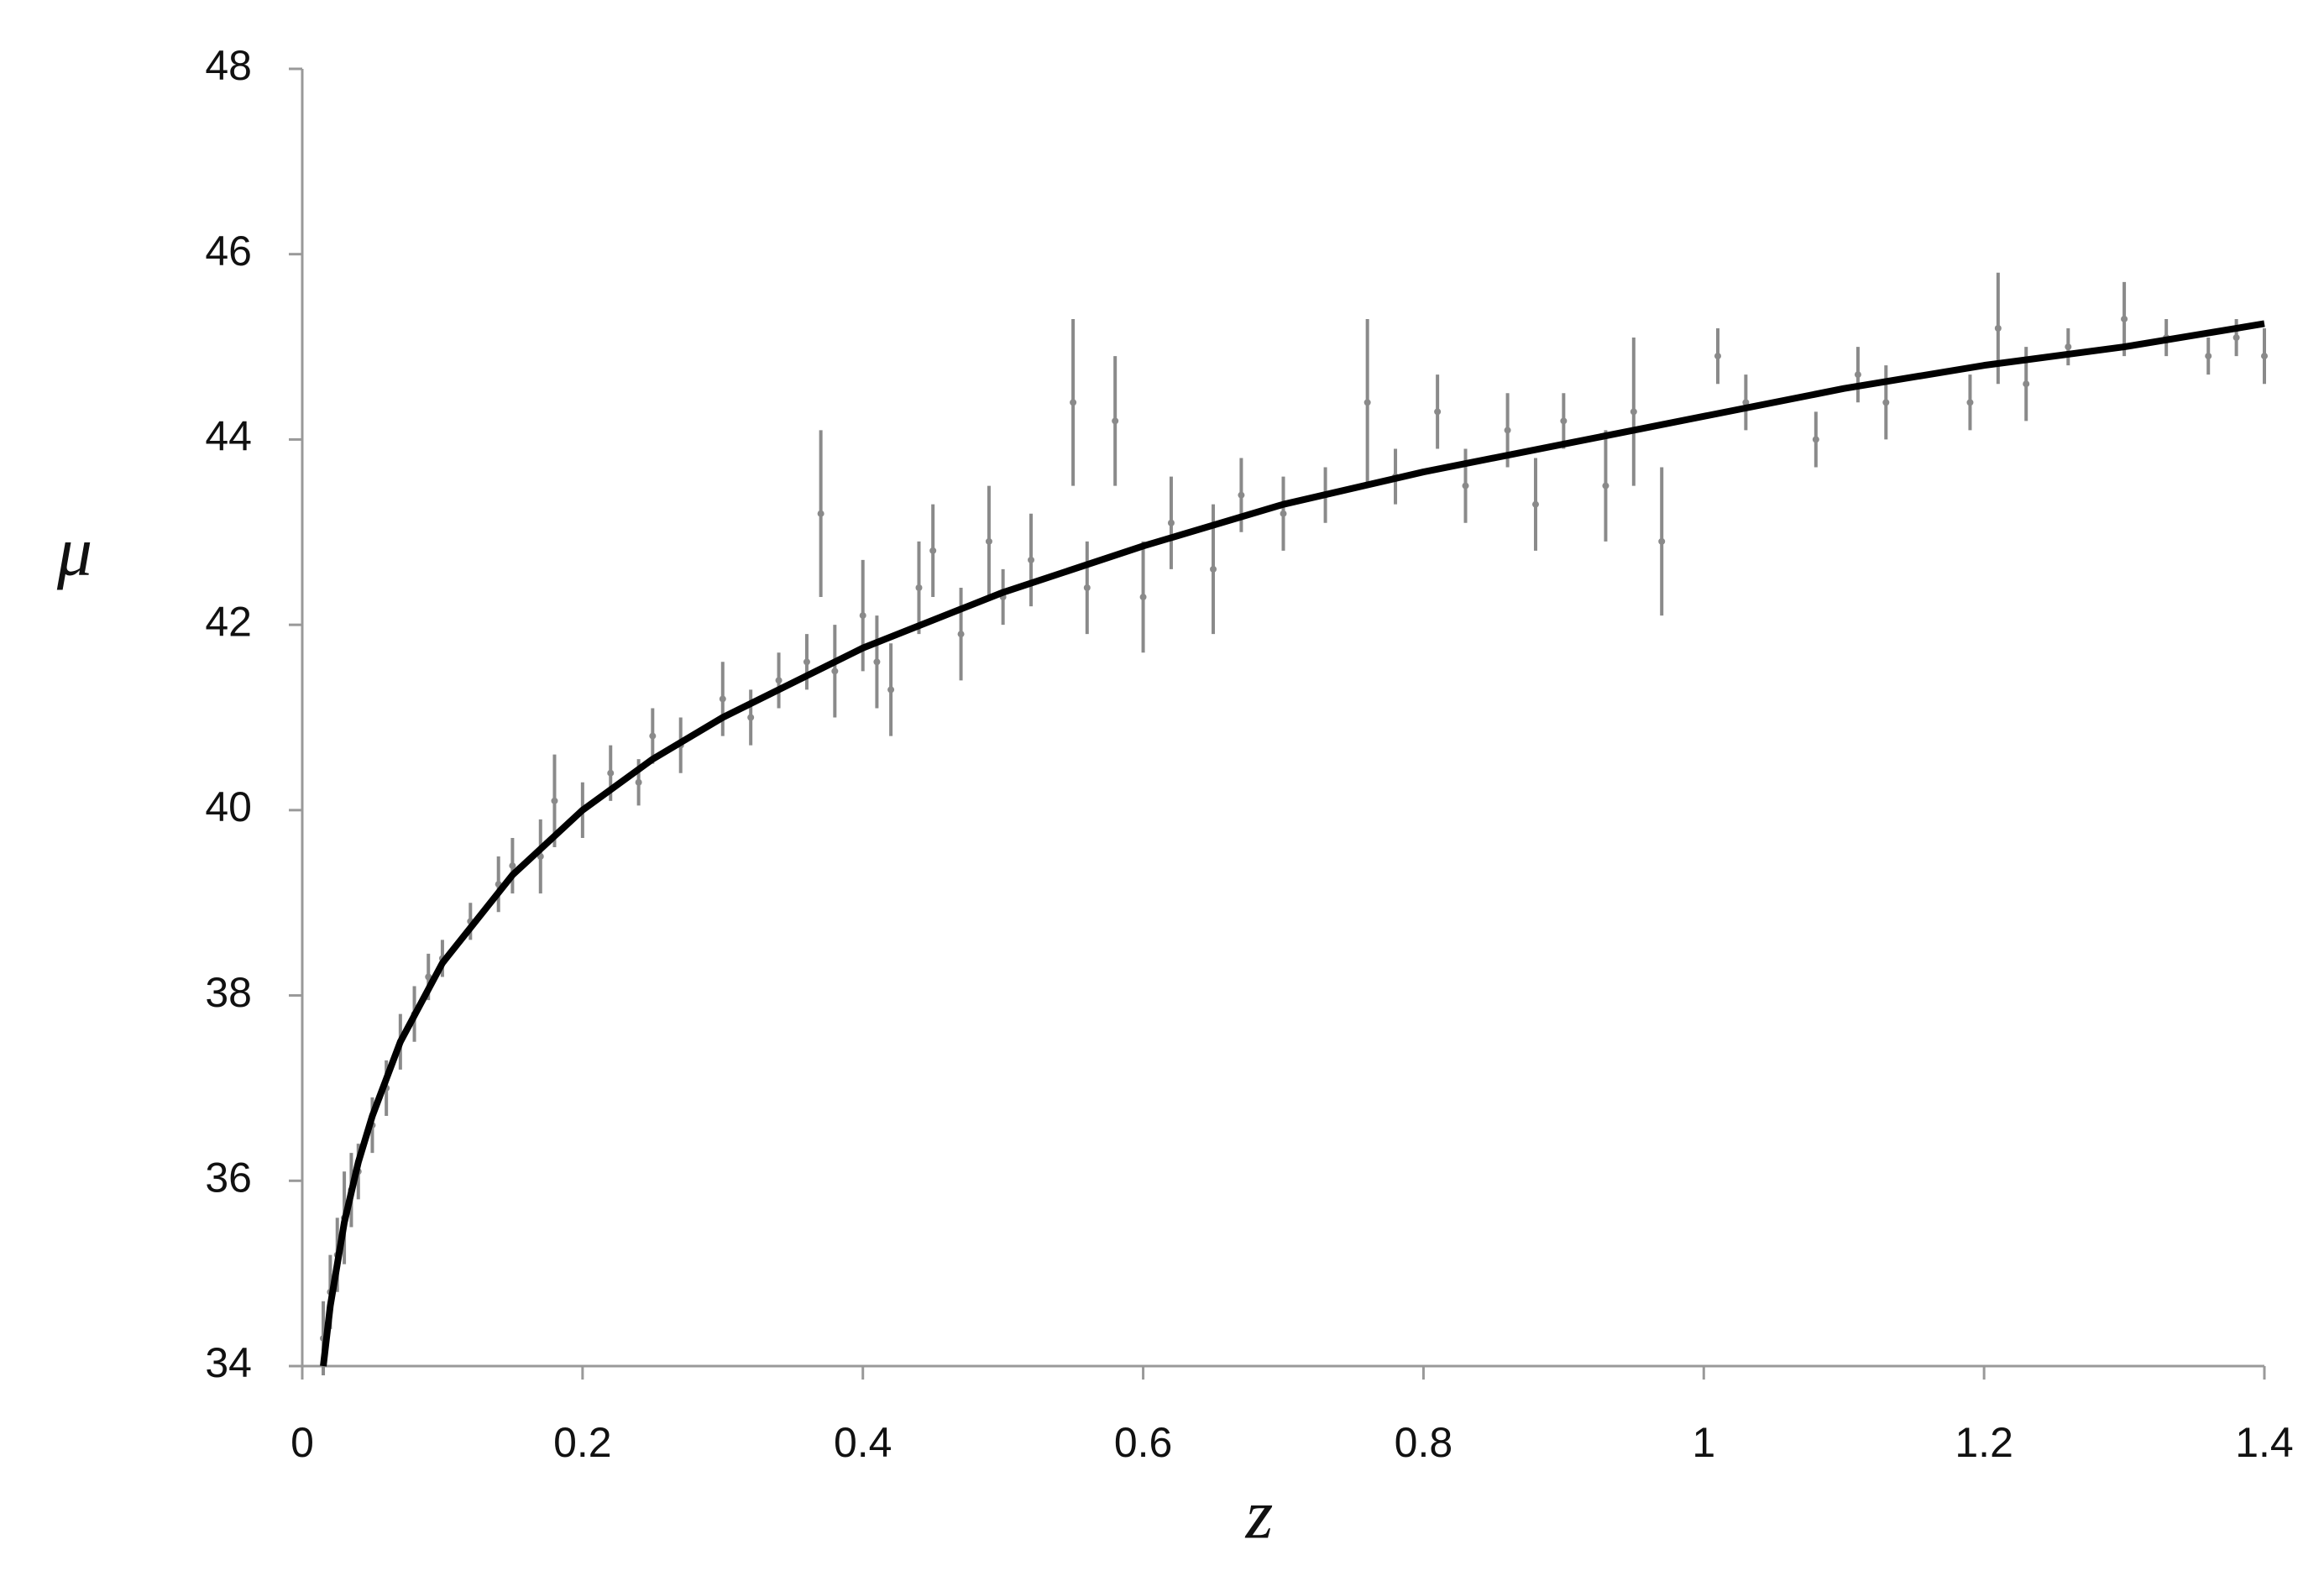  What do you see at coordinates (1704, 1442) in the screenshot?
I see `x-tick-label: 1` at bounding box center [1704, 1442].